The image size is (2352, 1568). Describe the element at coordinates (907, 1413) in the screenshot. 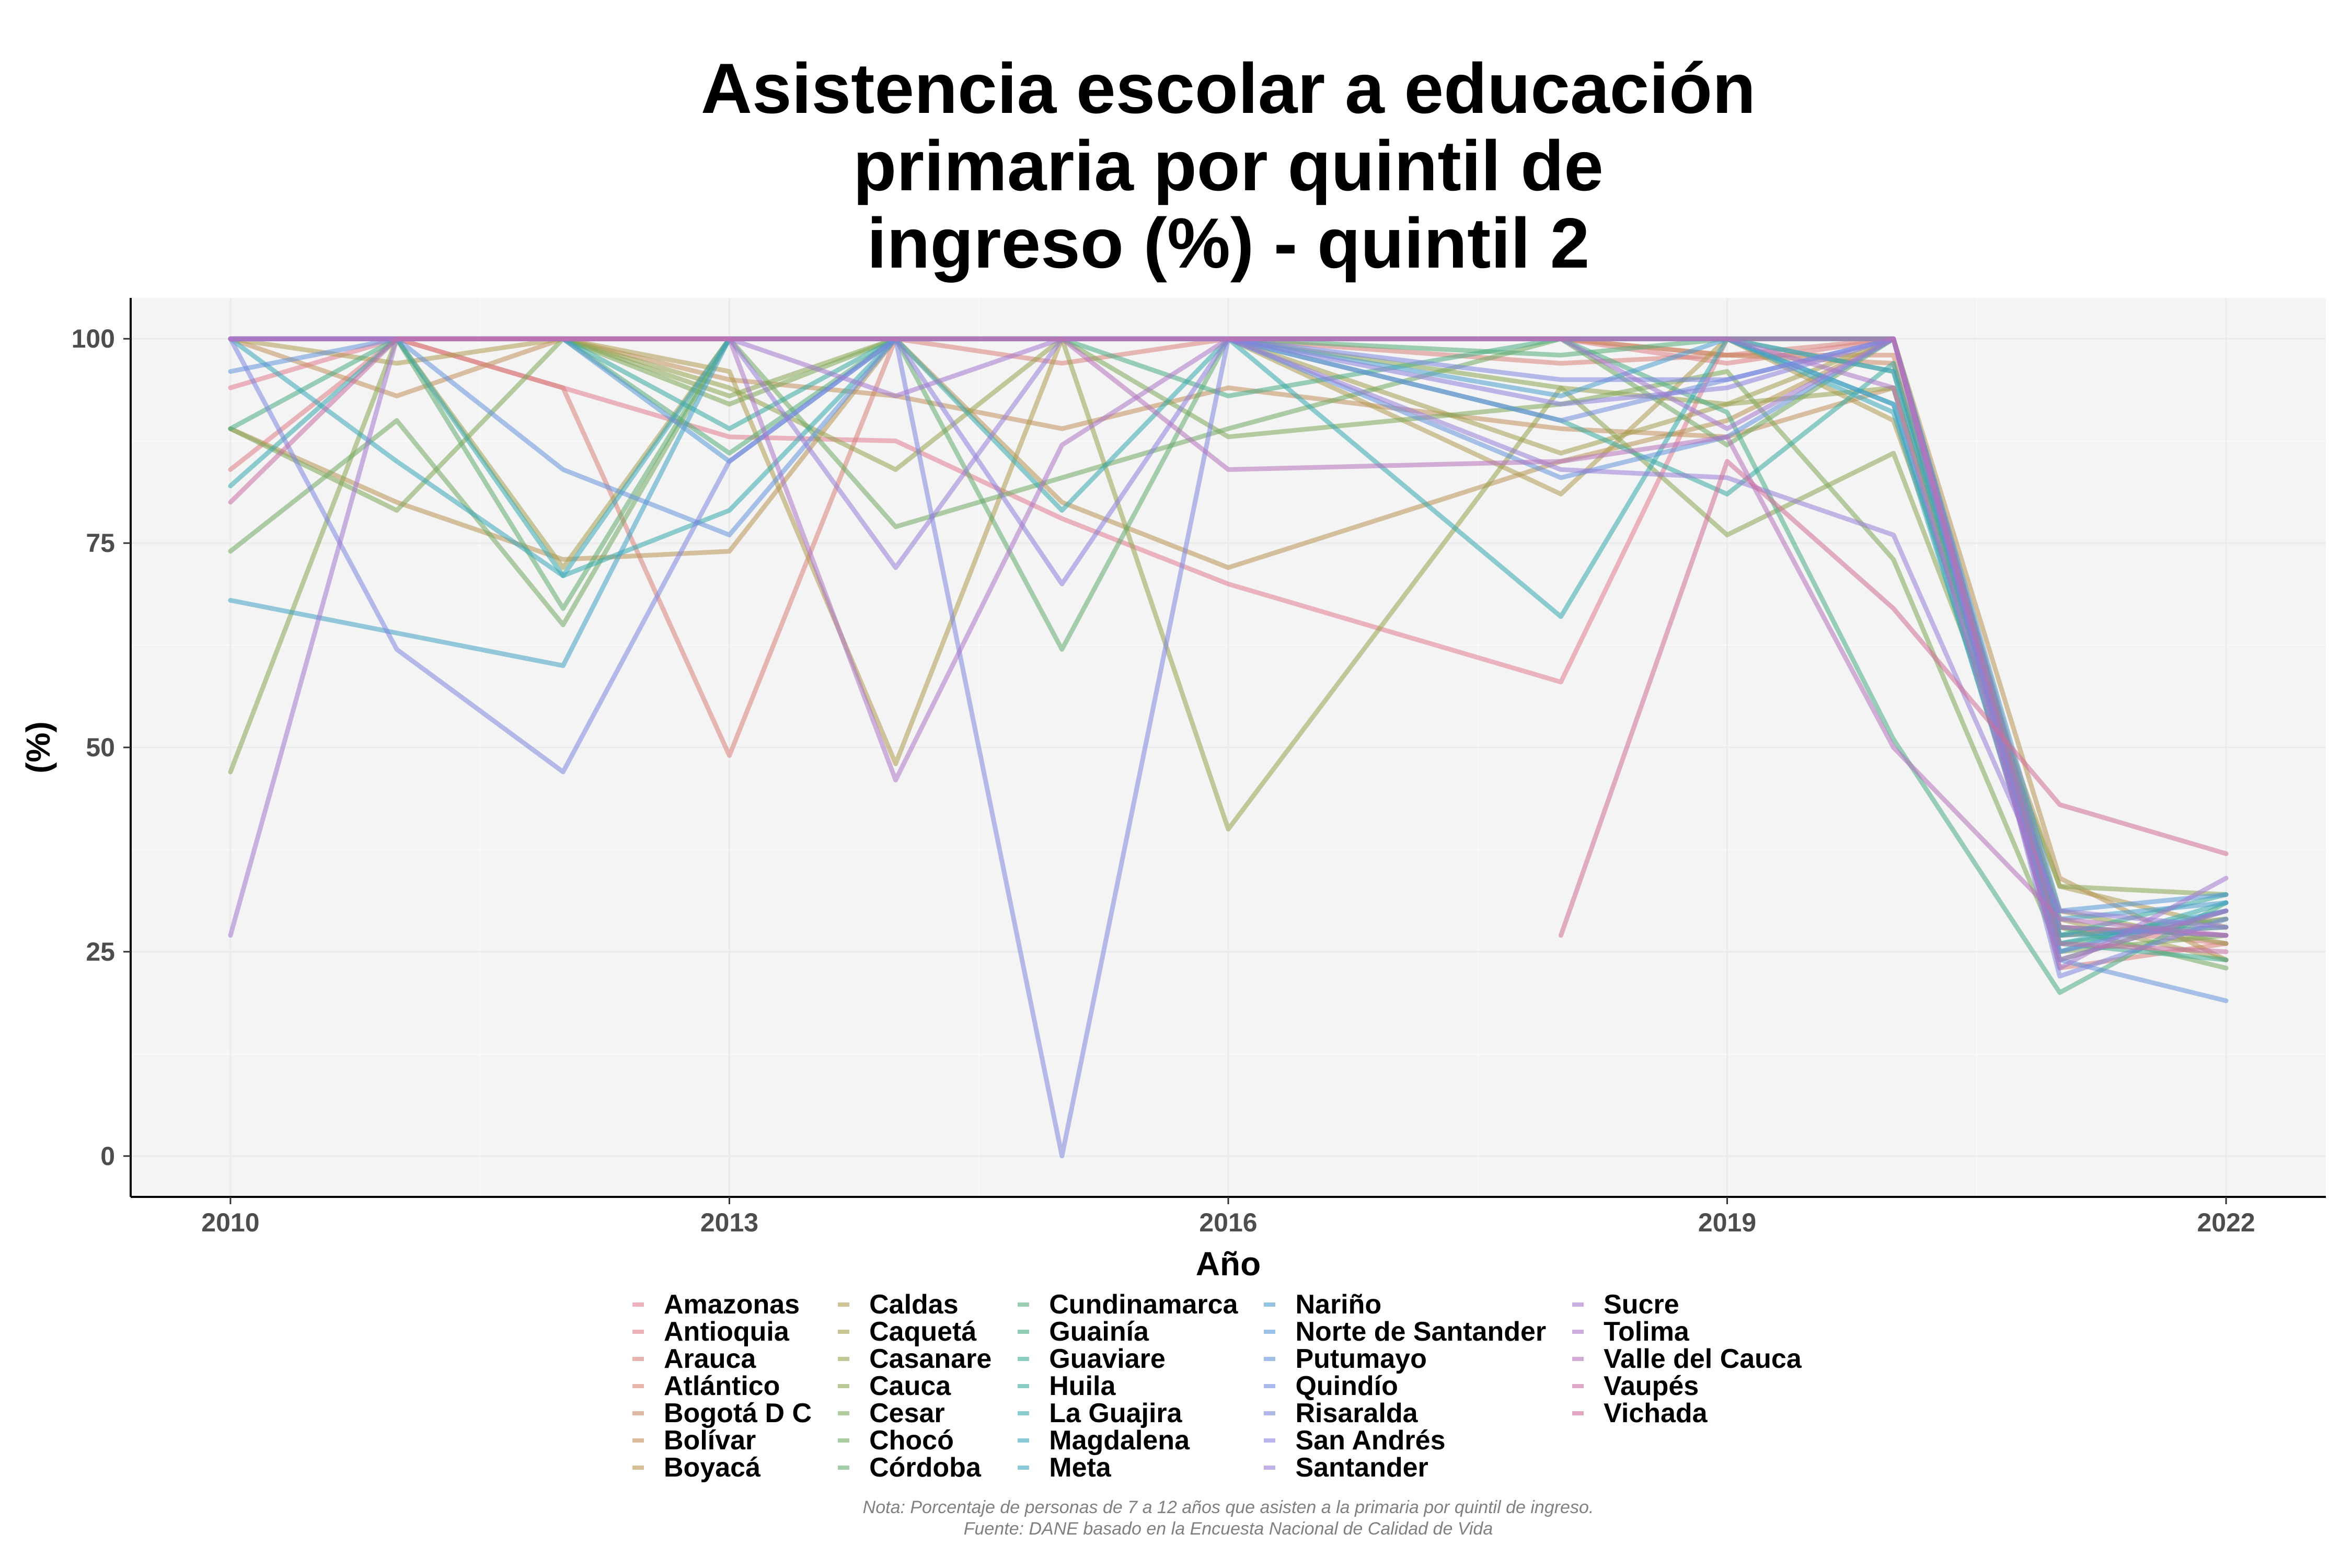

I see `legend-label: Cesar` at that location.